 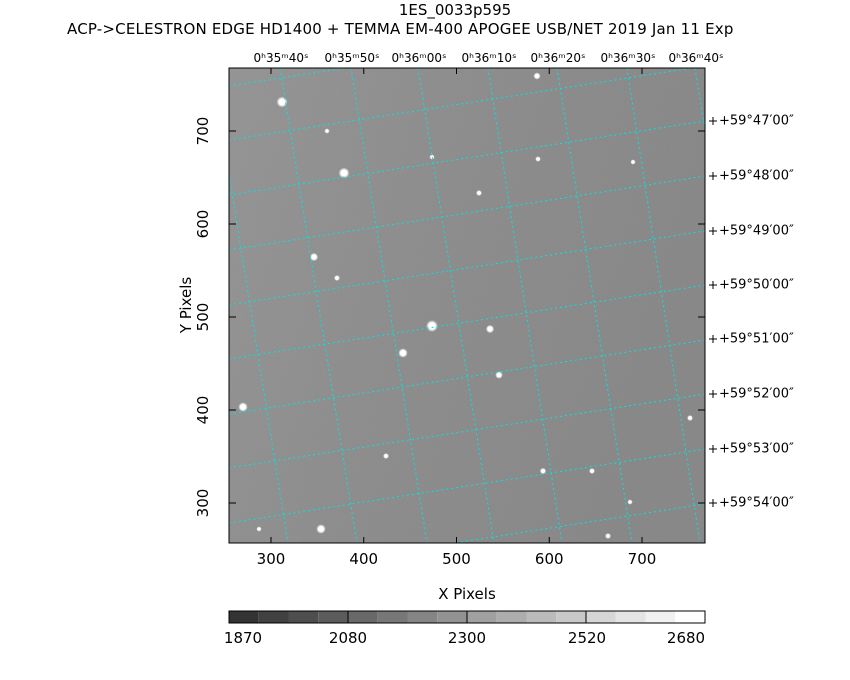 I want to click on colorbar-frame, so click(x=467, y=617).